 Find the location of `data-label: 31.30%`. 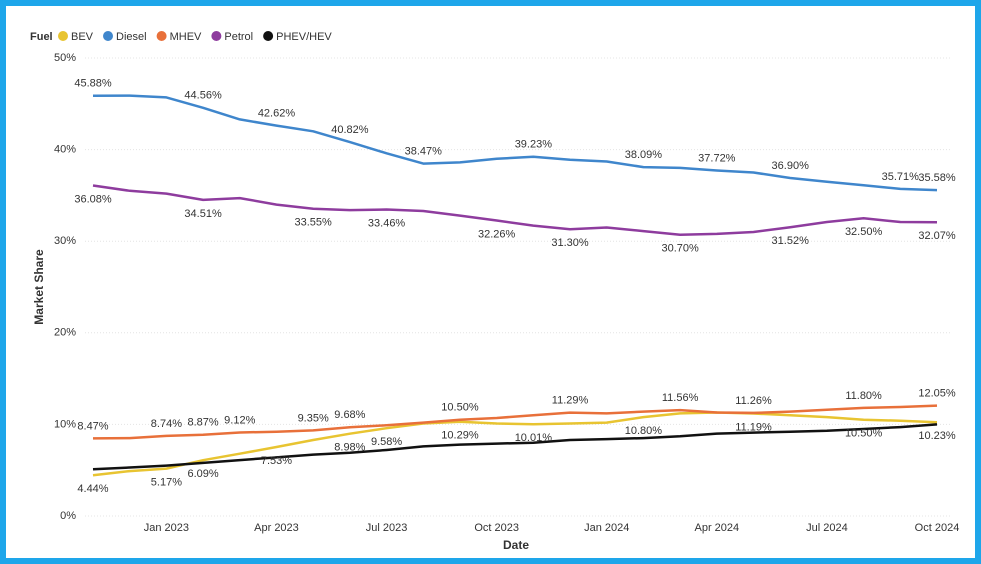

data-label: 31.30% is located at coordinates (570, 243).